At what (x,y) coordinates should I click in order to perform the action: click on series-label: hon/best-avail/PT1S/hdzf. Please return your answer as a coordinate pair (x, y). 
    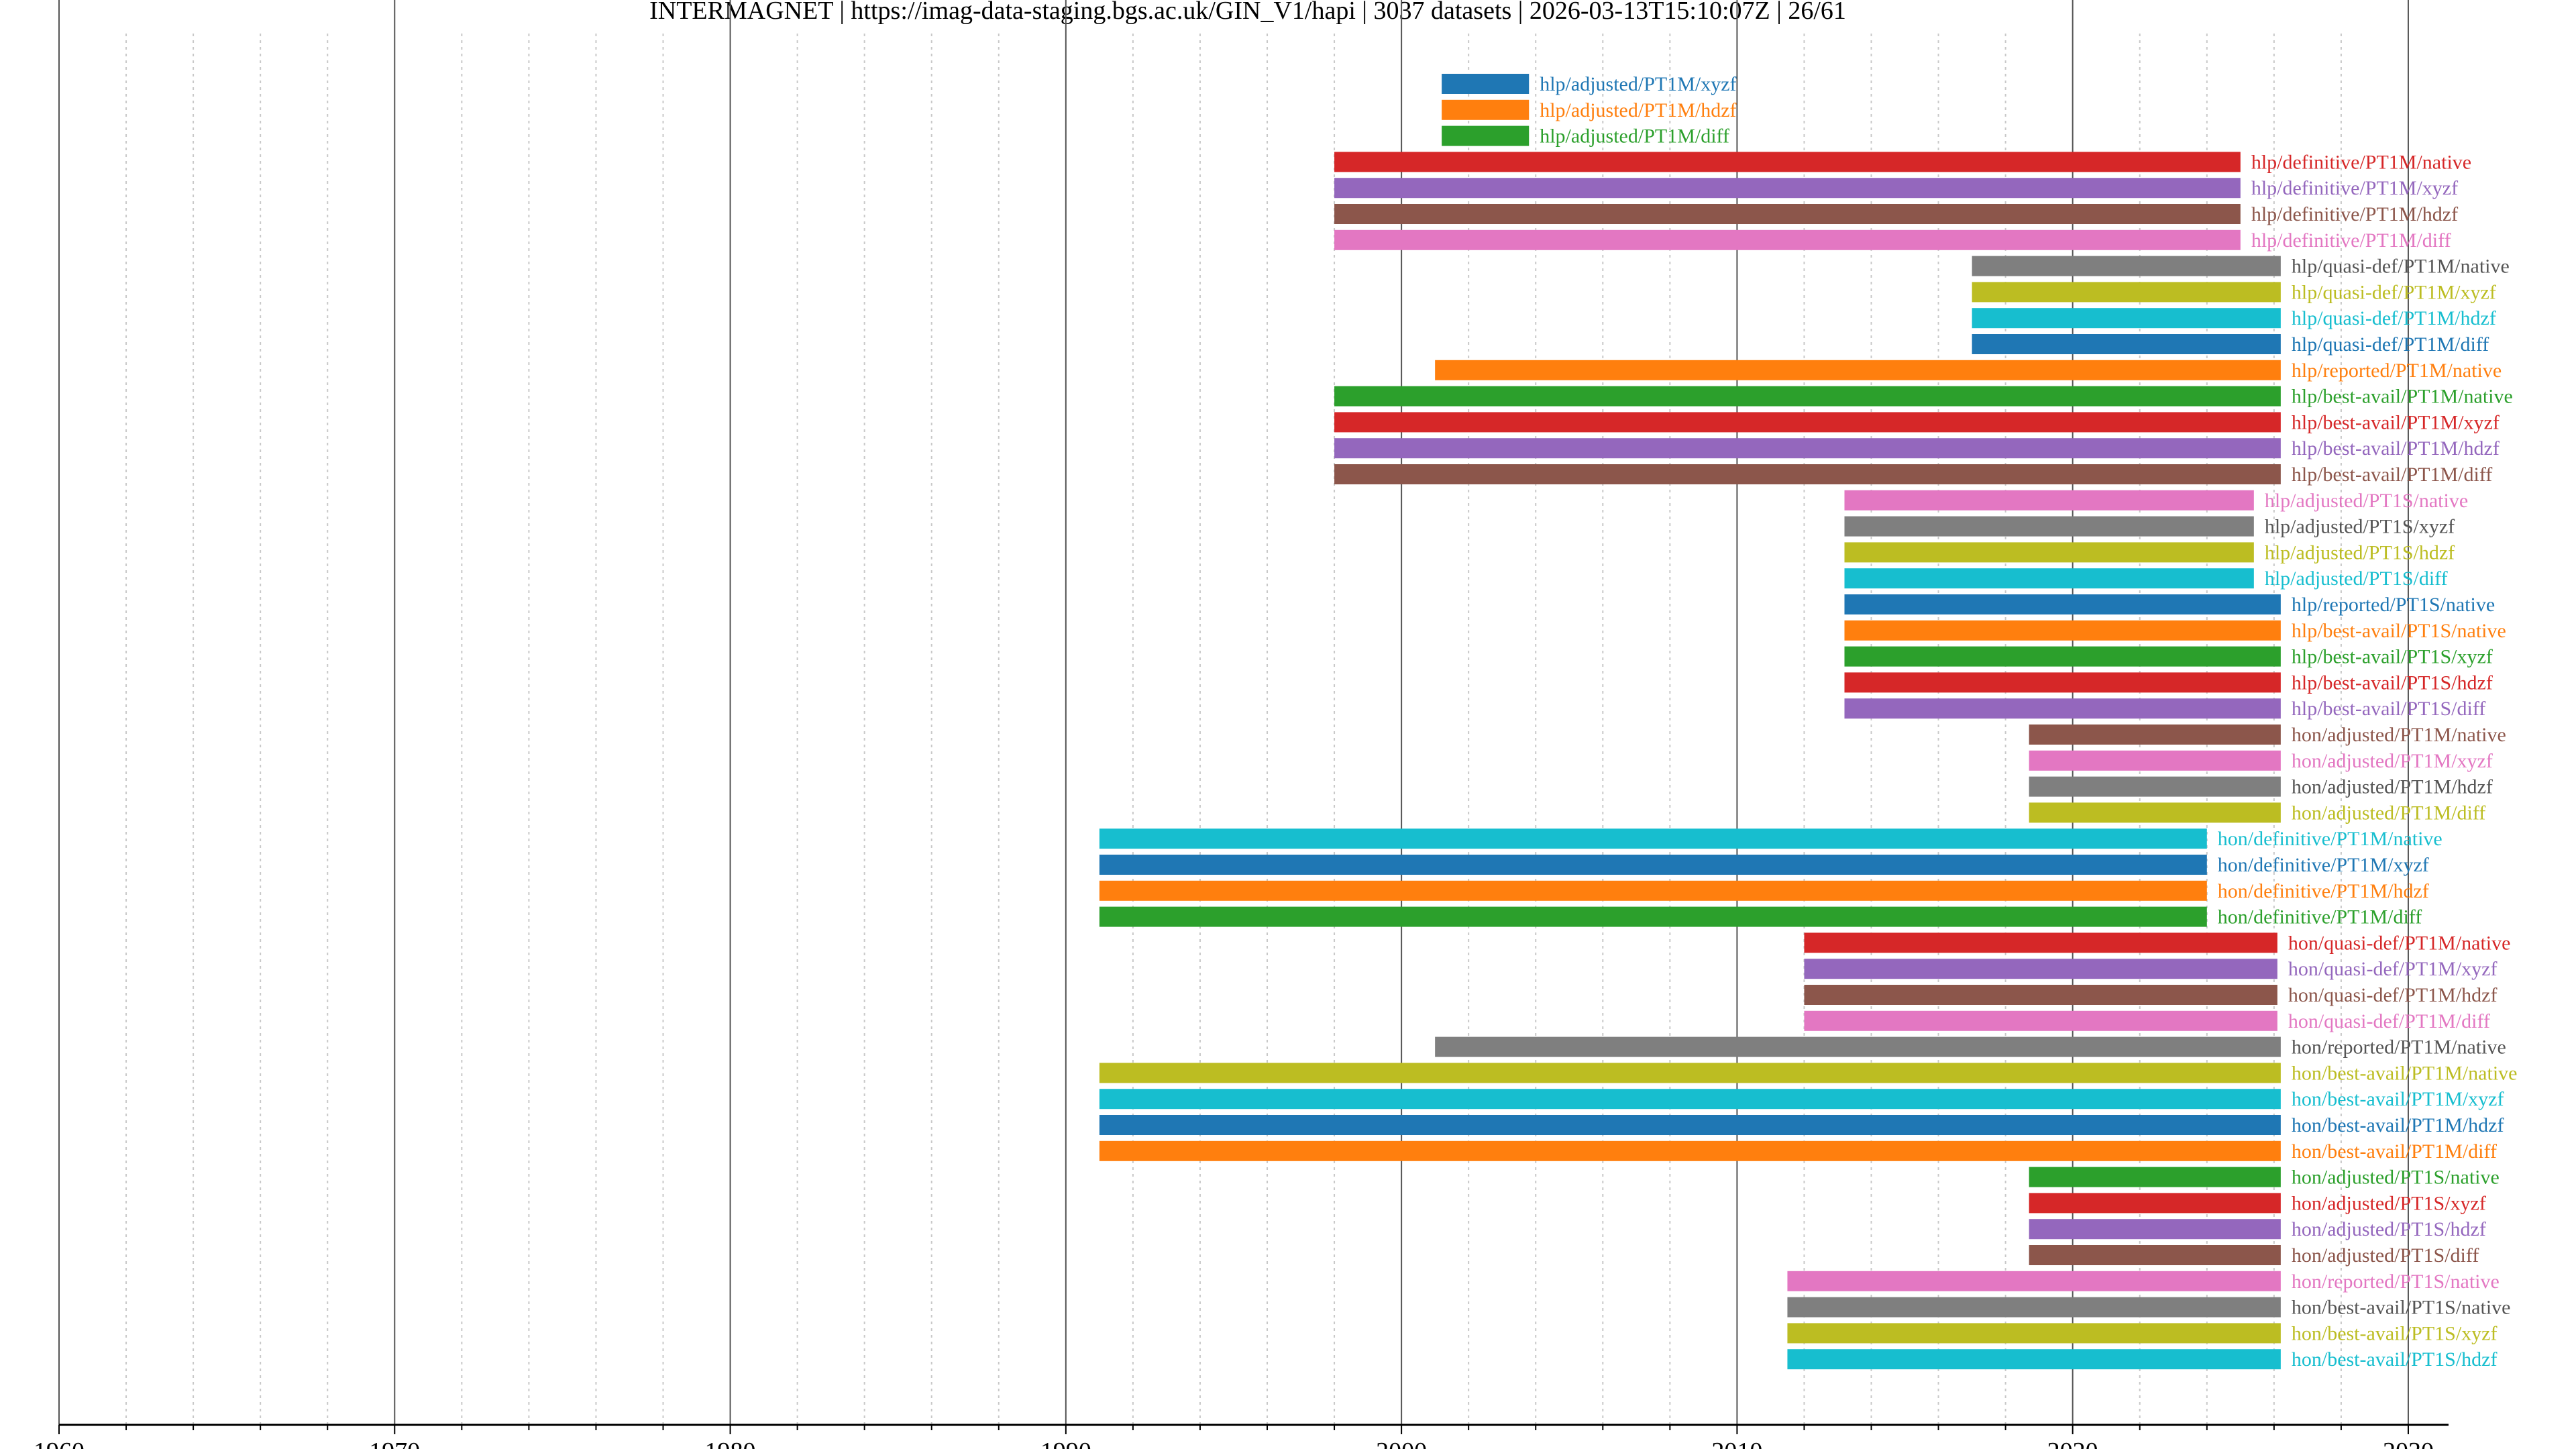
    Looking at the image, I should click on (2395, 1359).